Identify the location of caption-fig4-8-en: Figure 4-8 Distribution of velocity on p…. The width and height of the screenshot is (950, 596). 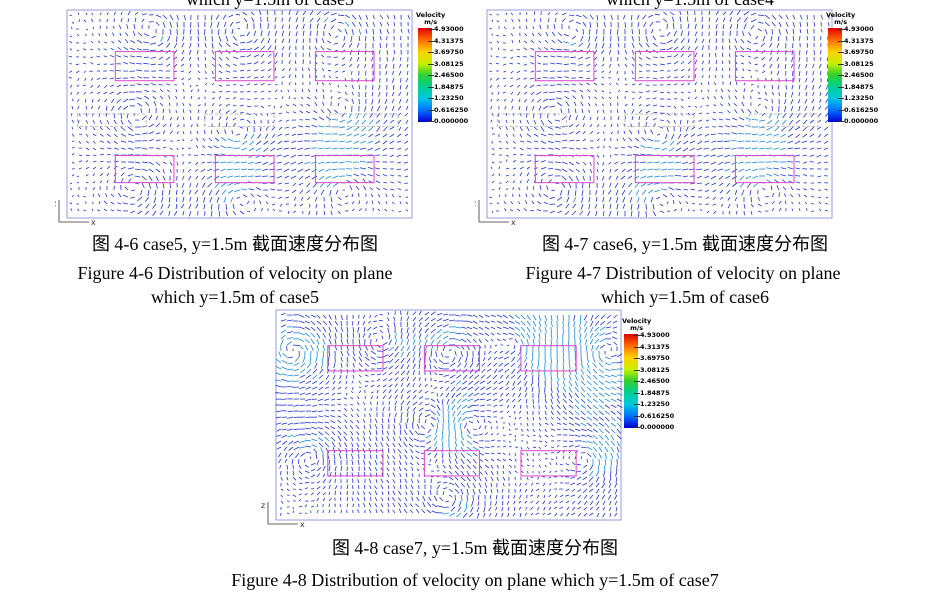
(475, 580).